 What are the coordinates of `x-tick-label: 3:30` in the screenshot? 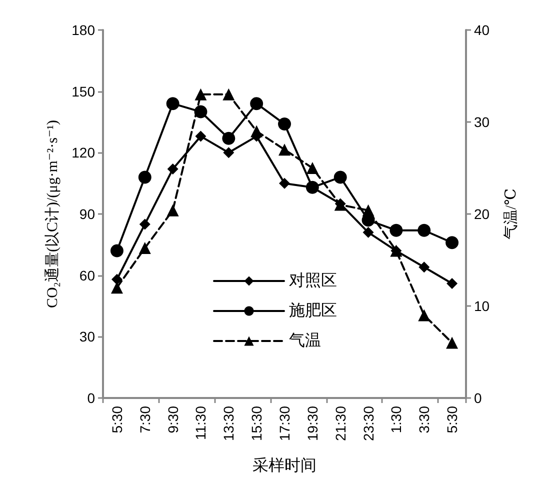 It's located at (424, 420).